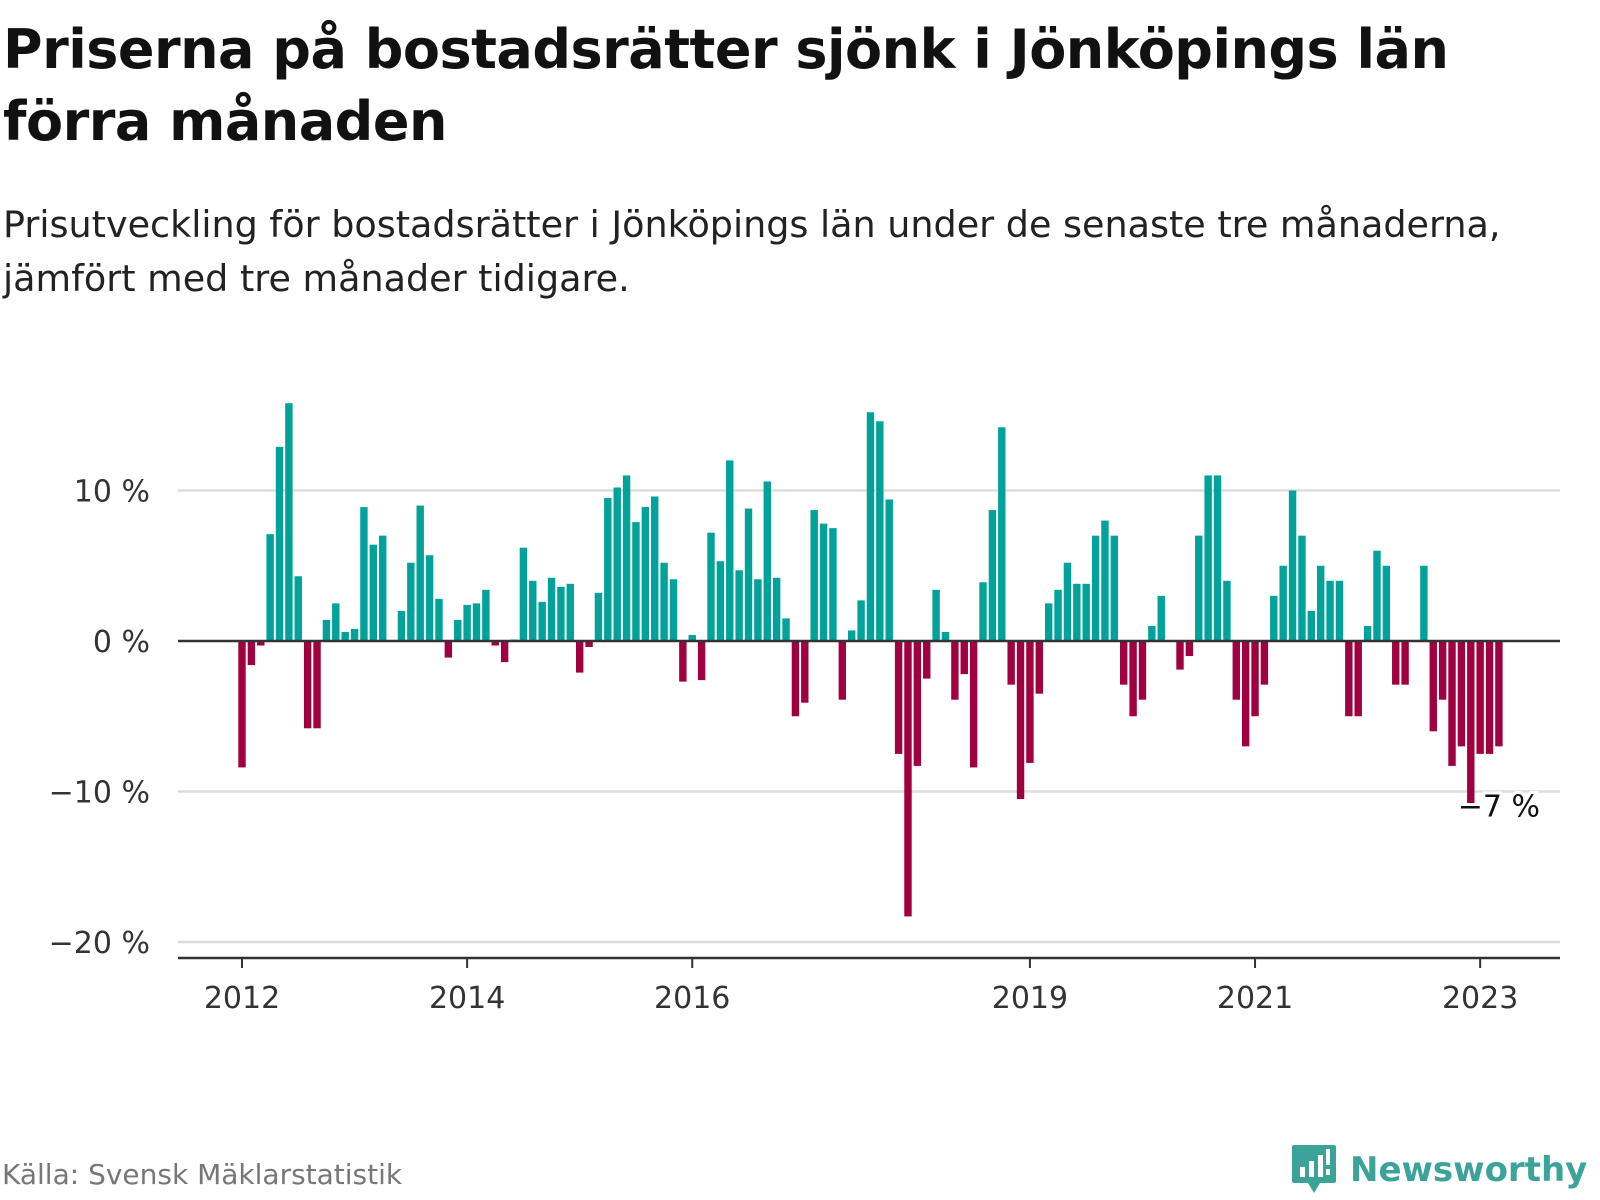  Describe the element at coordinates (1438, 1170) in the screenshot. I see `brand-logo: Newsworthy` at that location.